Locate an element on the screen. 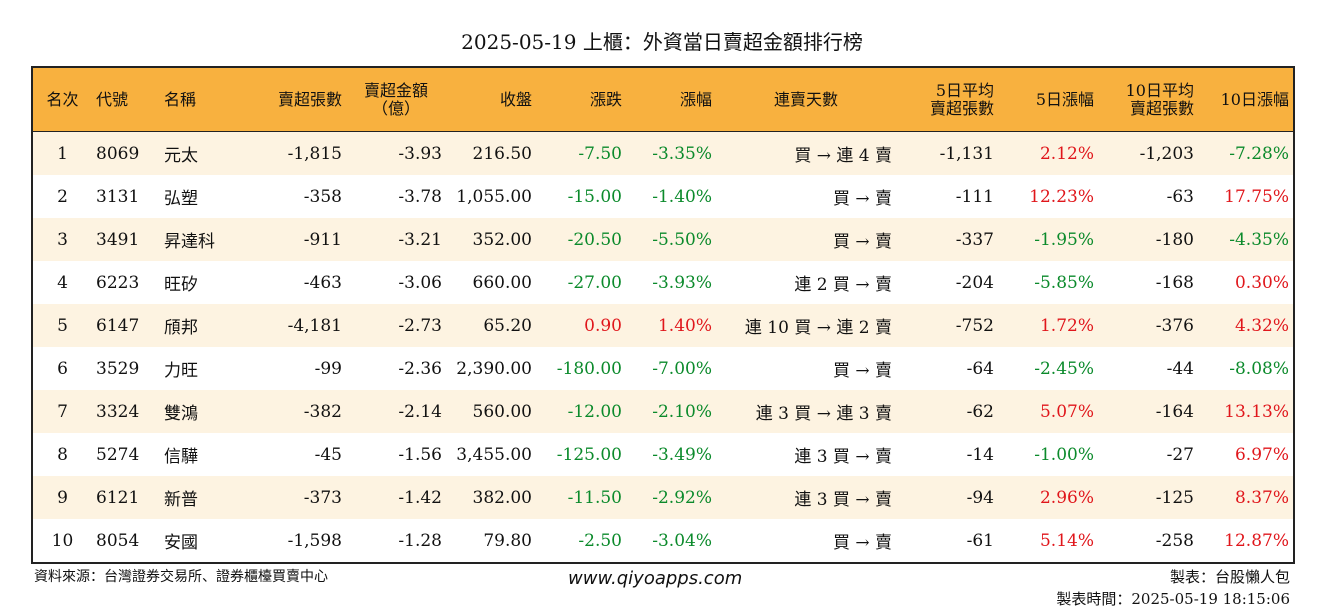 Image resolution: width=1324 pixels, height=612 pixels. cell-change: -7.50 is located at coordinates (581, 153).